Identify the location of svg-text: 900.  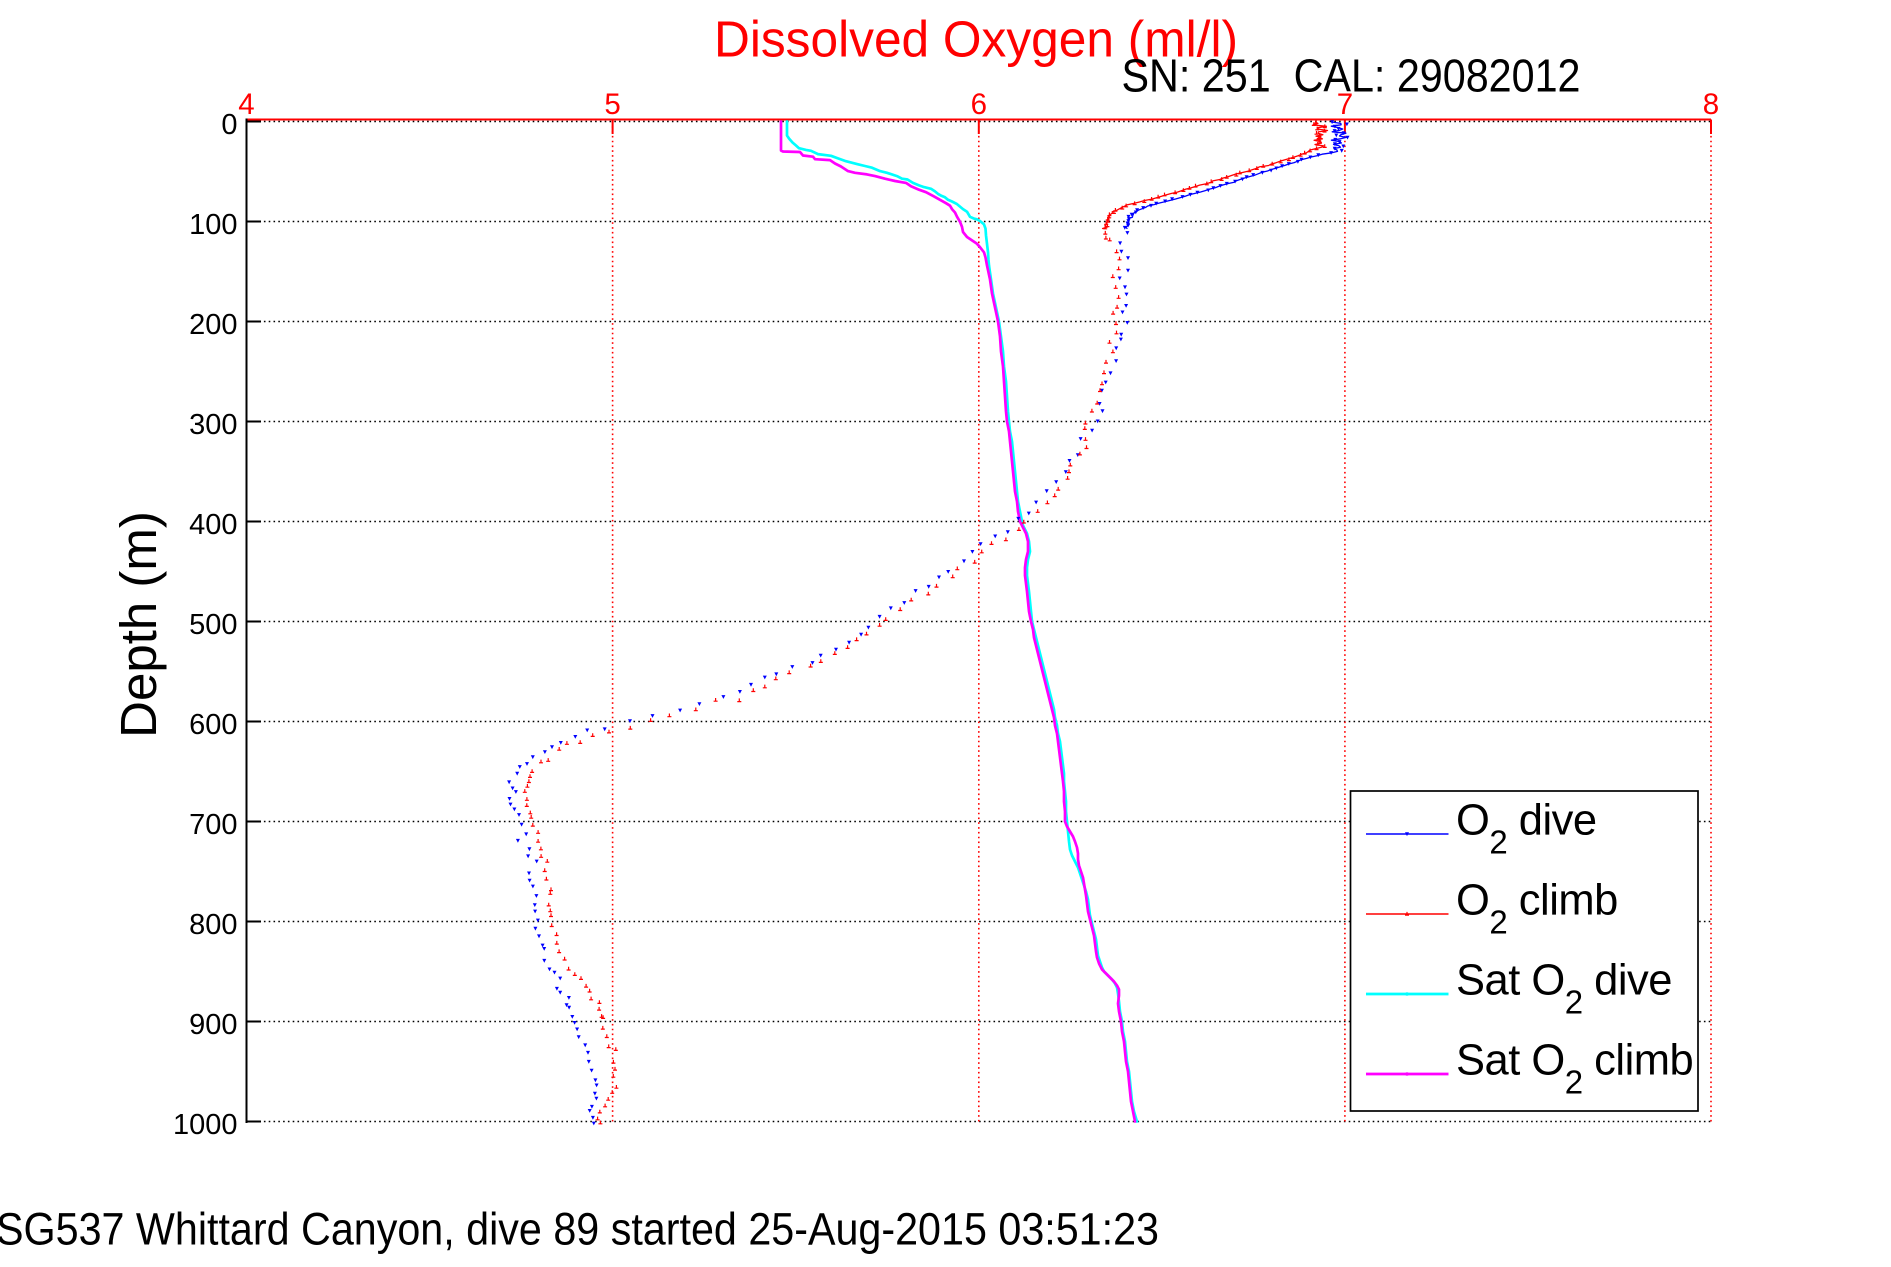
(213, 1025).